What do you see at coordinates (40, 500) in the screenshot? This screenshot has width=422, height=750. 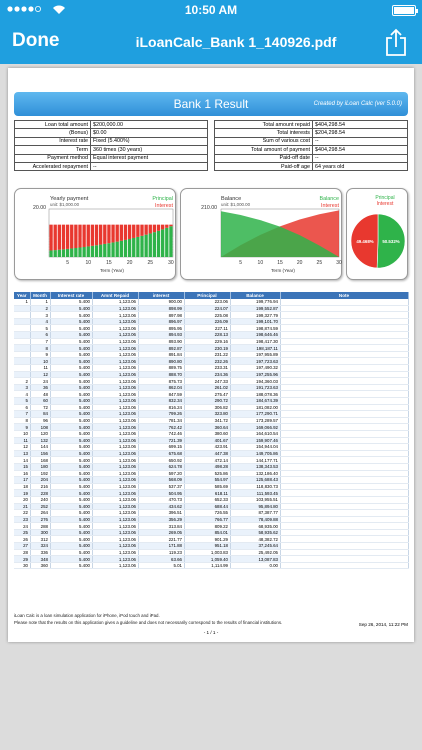 I see `table-cell: 240` at bounding box center [40, 500].